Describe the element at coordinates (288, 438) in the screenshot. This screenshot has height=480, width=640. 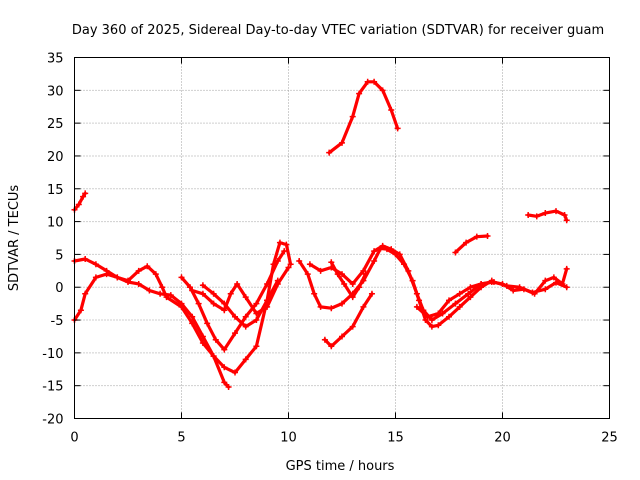
I see `x-tick-label: 10` at that location.